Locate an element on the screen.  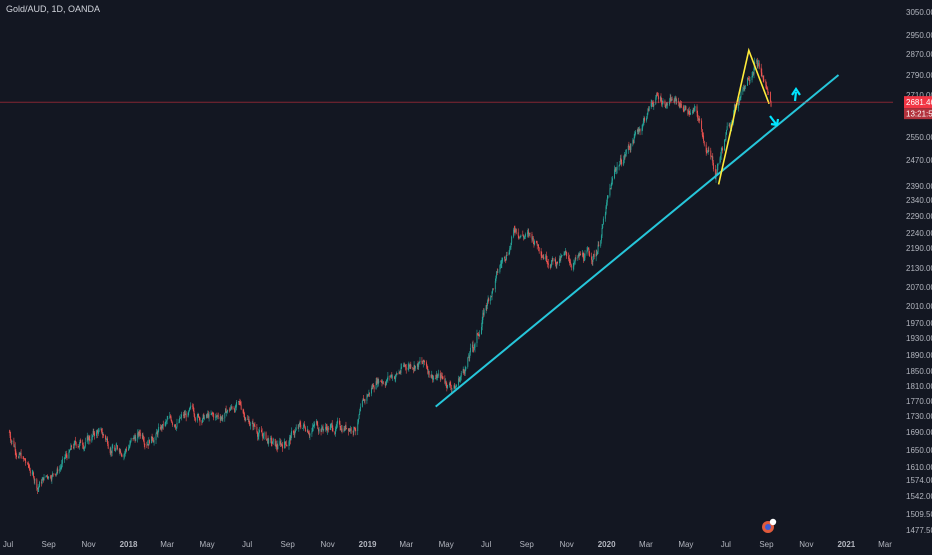
price-tag-bg is located at coordinates (918, 102).